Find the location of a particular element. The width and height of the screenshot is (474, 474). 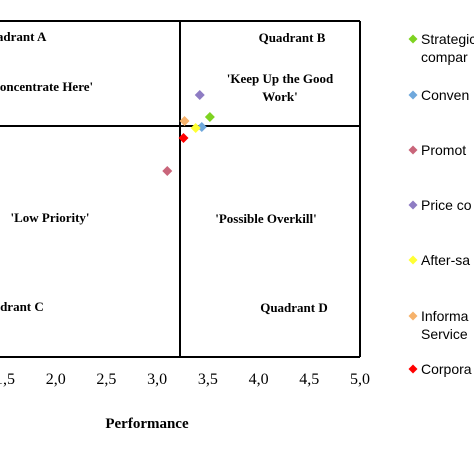

data-points is located at coordinates (188, 133).